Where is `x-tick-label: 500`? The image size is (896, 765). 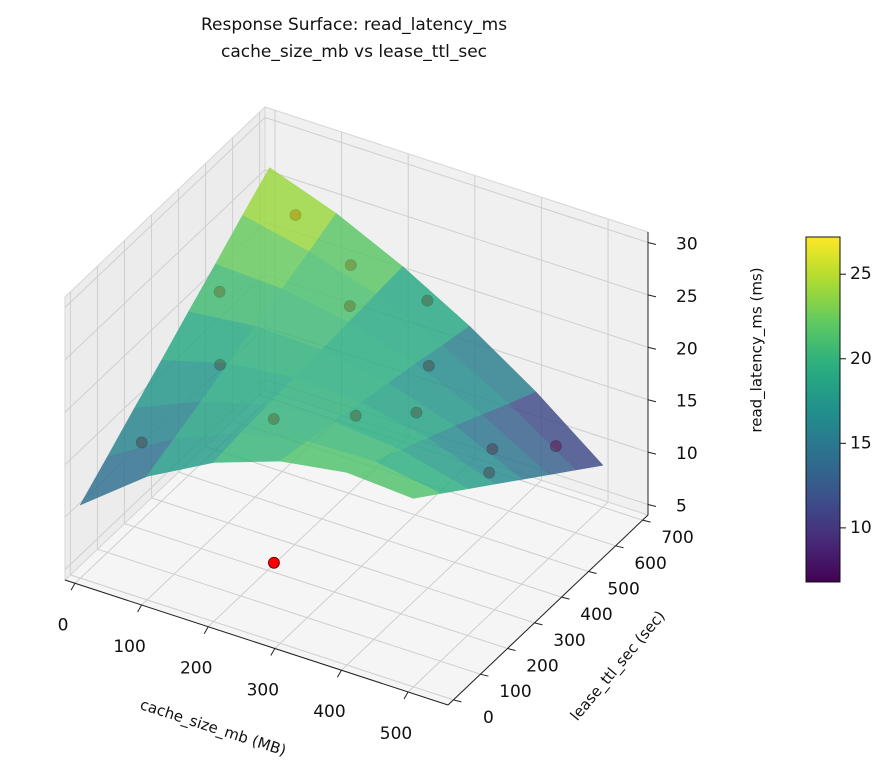 x-tick-label: 500 is located at coordinates (396, 734).